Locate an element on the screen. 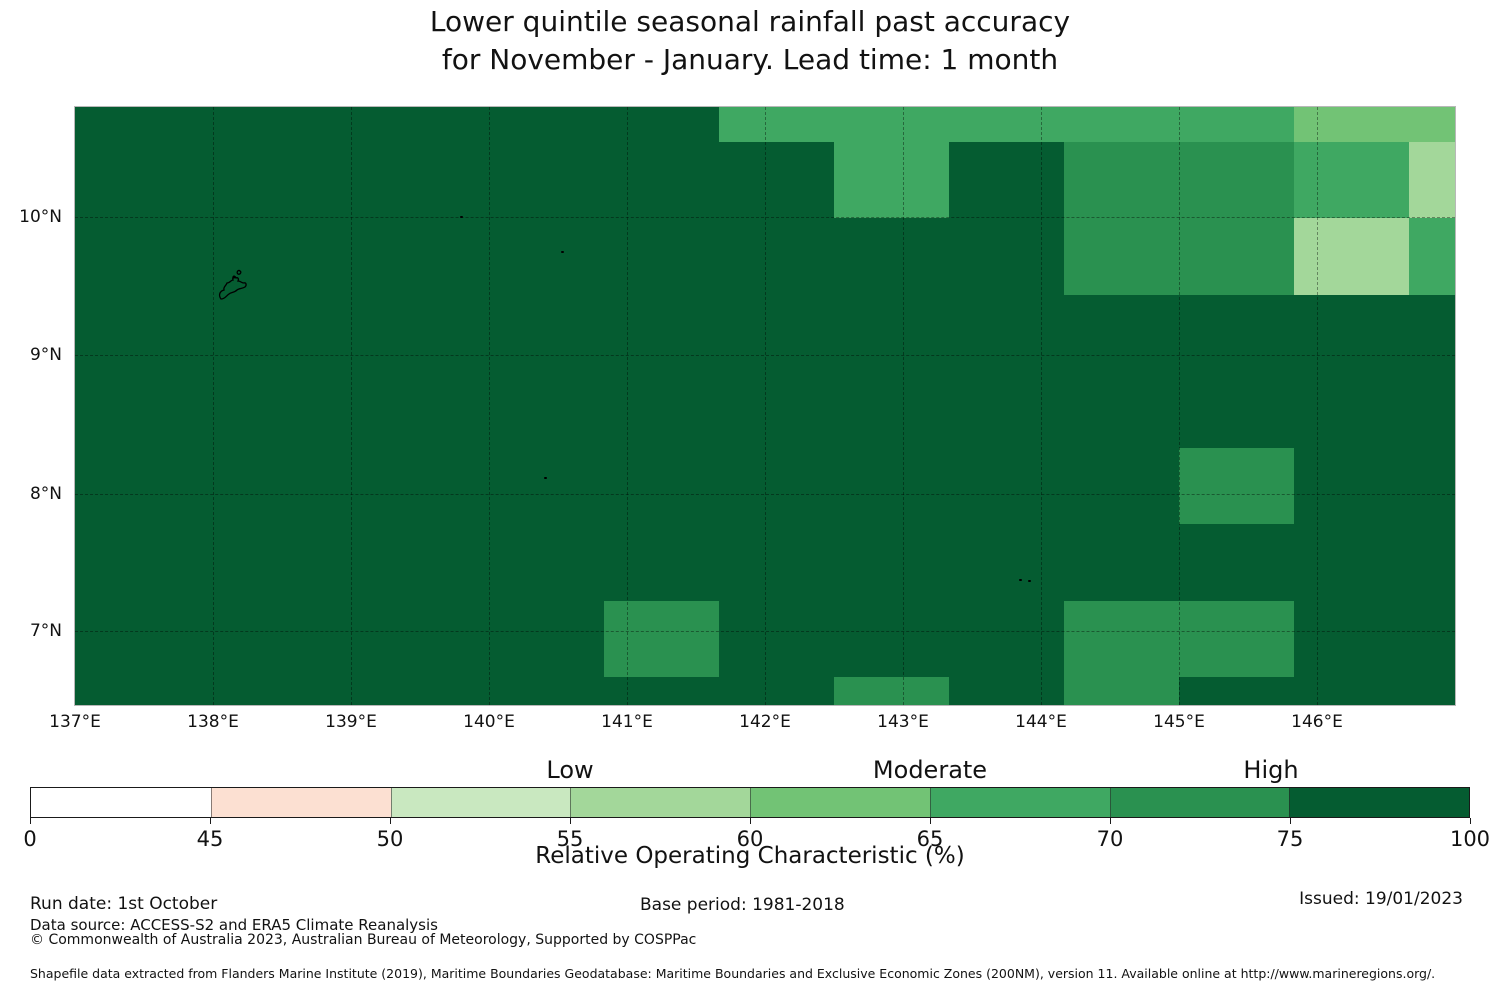  island-outline is located at coordinates (232, 284).